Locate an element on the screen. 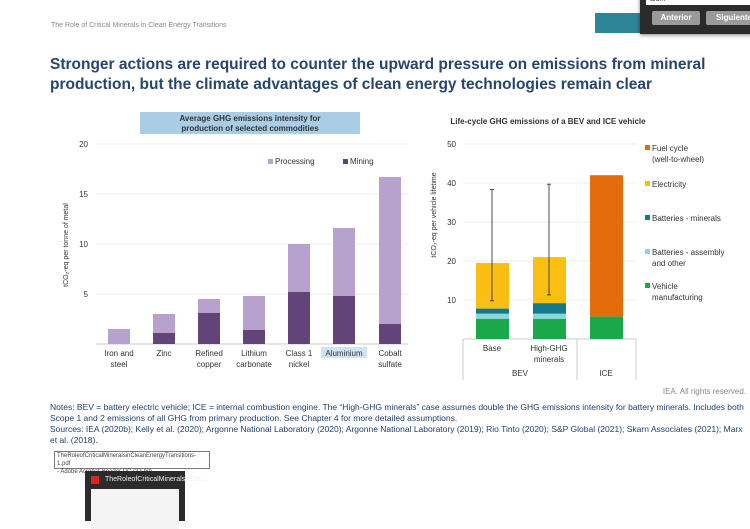 This screenshot has height=529, width=750. search-highlight is located at coordinates (344, 352).